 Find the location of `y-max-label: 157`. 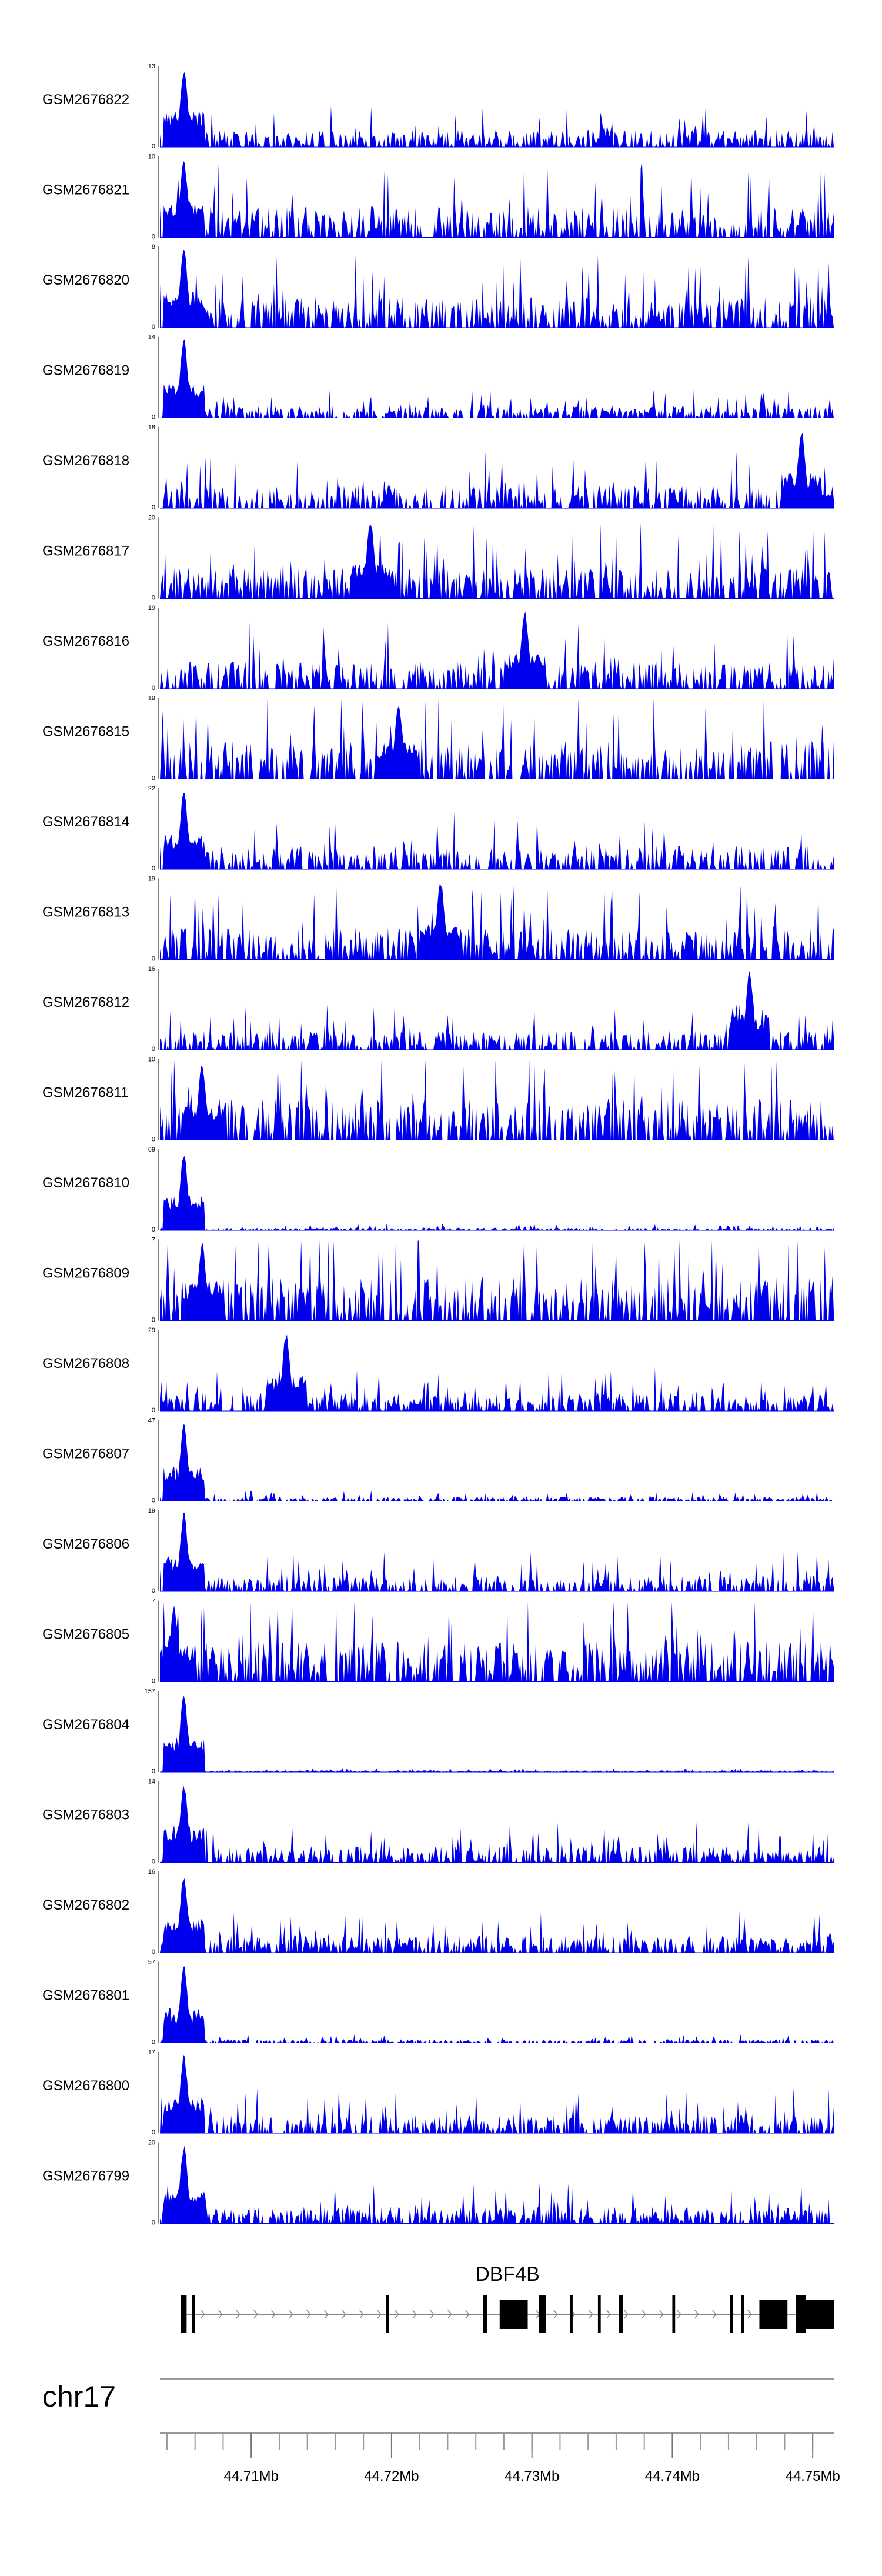

y-max-label: 157 is located at coordinates (150, 1691).